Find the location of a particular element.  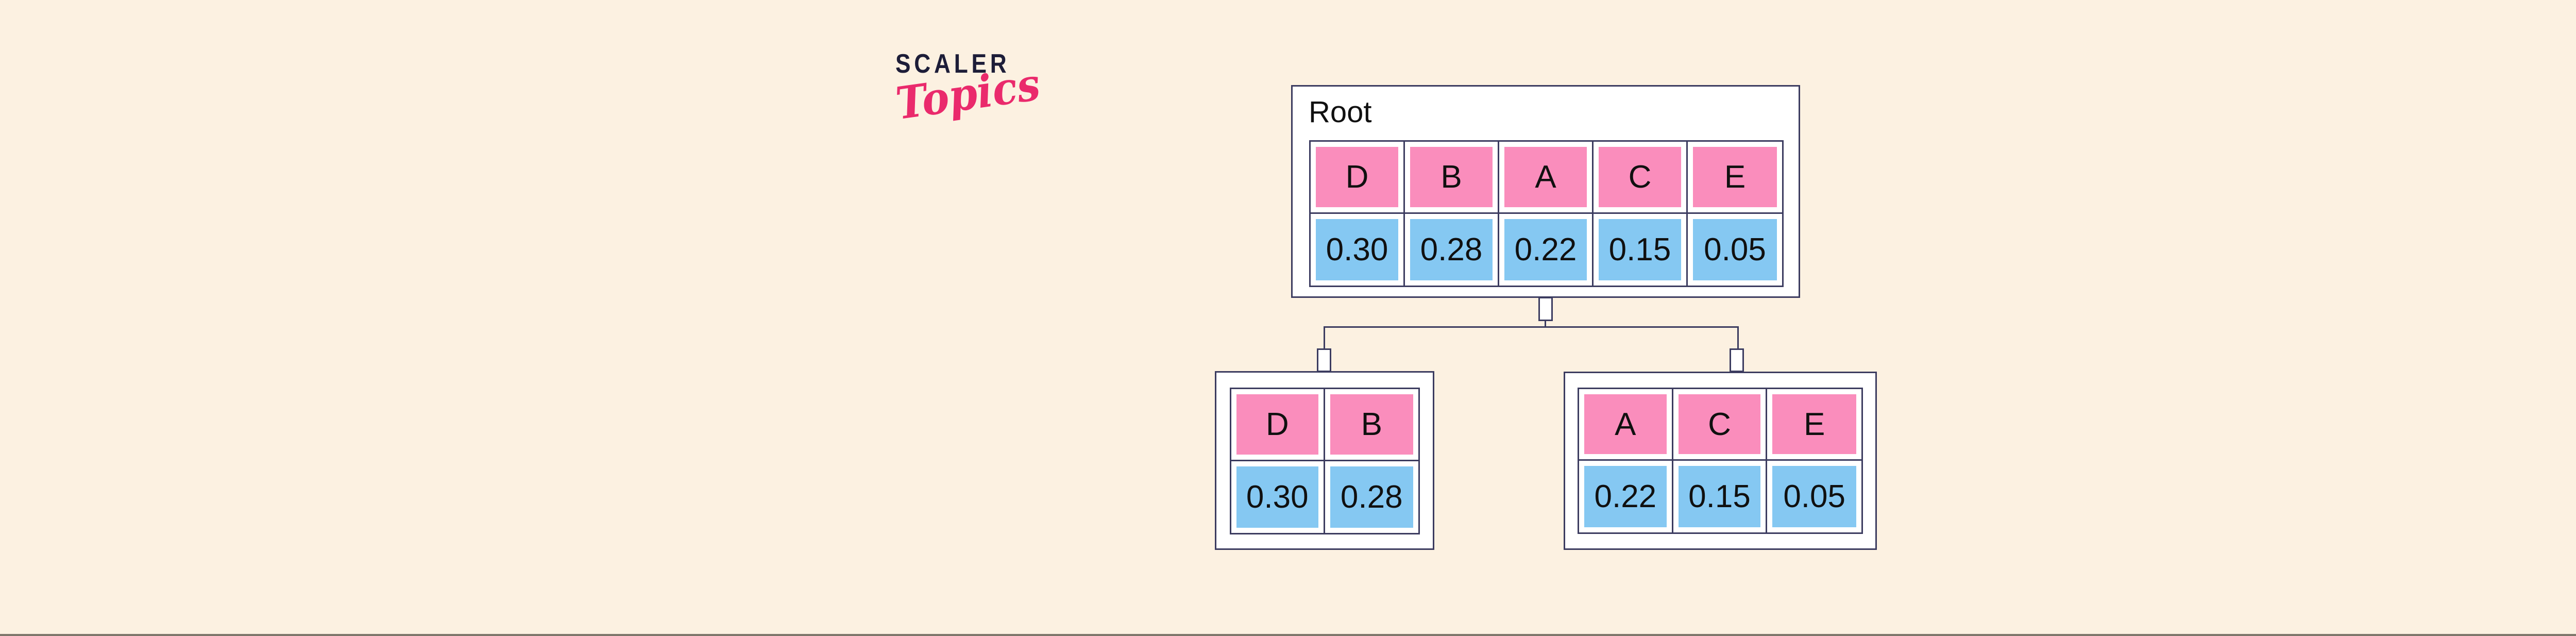

root-key-cell: D is located at coordinates (1358, 178).